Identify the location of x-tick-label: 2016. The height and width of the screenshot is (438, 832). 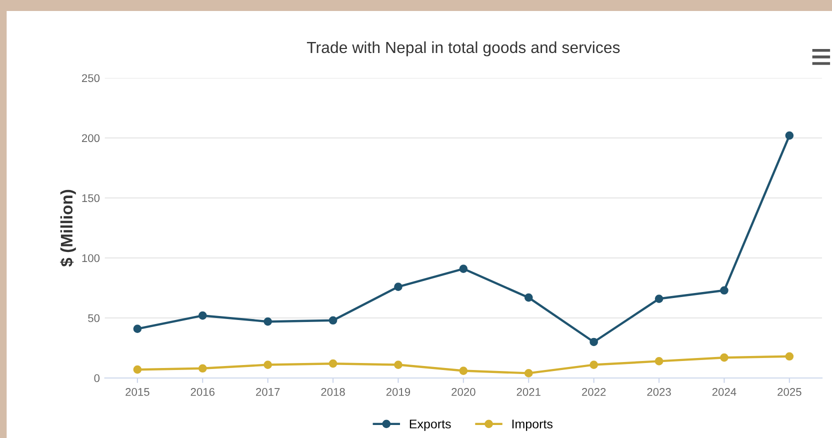
(202, 392).